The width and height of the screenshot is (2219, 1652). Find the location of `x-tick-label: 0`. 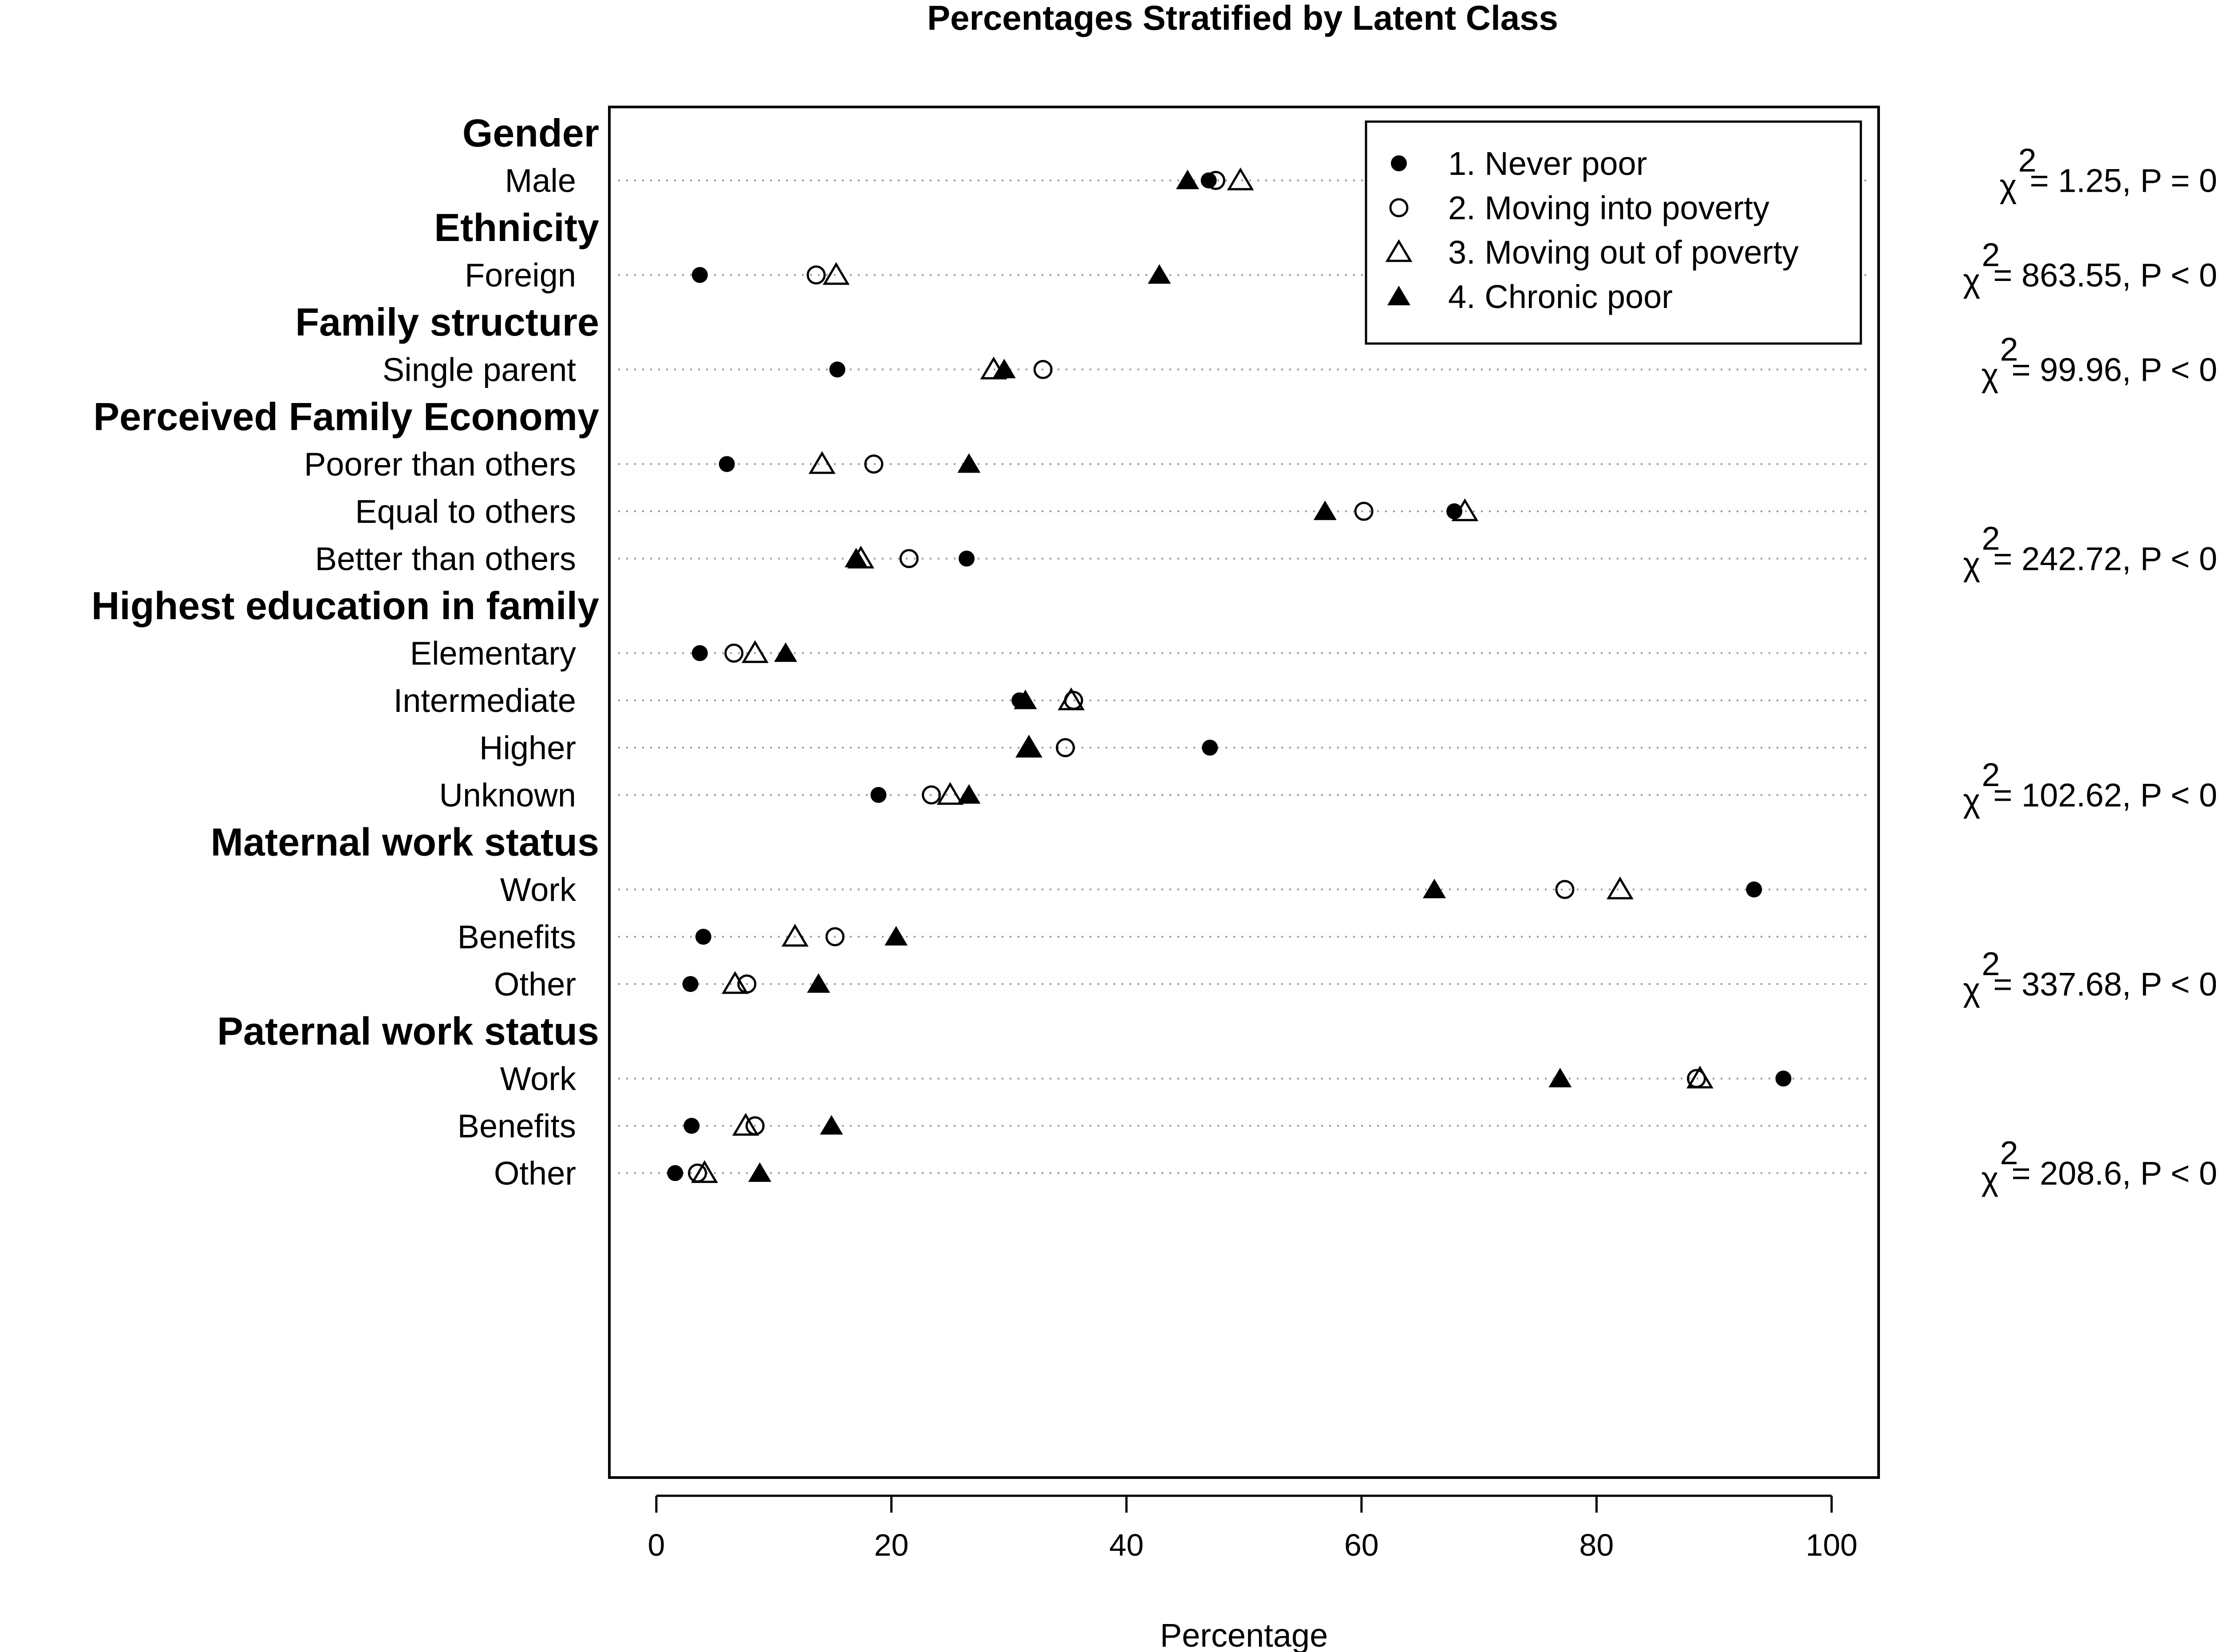

x-tick-label: 0 is located at coordinates (656, 1545).